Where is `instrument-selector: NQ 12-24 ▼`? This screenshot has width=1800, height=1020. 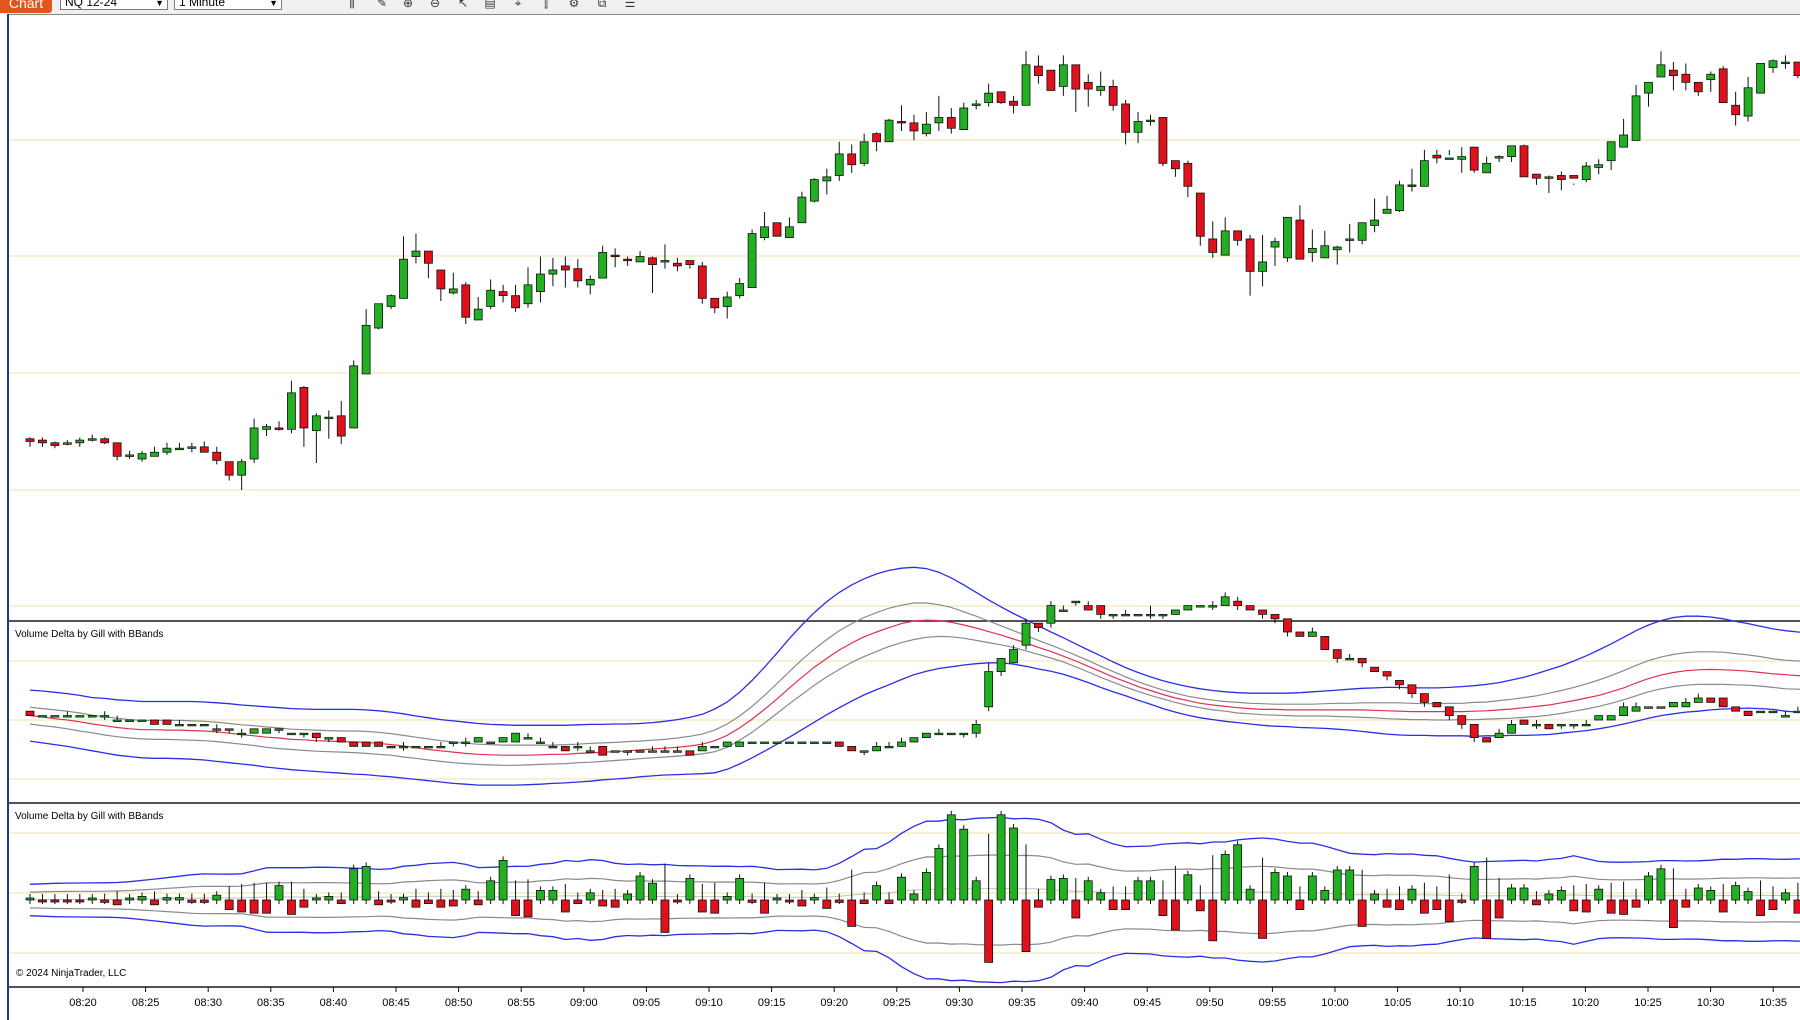
instrument-selector: NQ 12-24 ▼ is located at coordinates (114, 5).